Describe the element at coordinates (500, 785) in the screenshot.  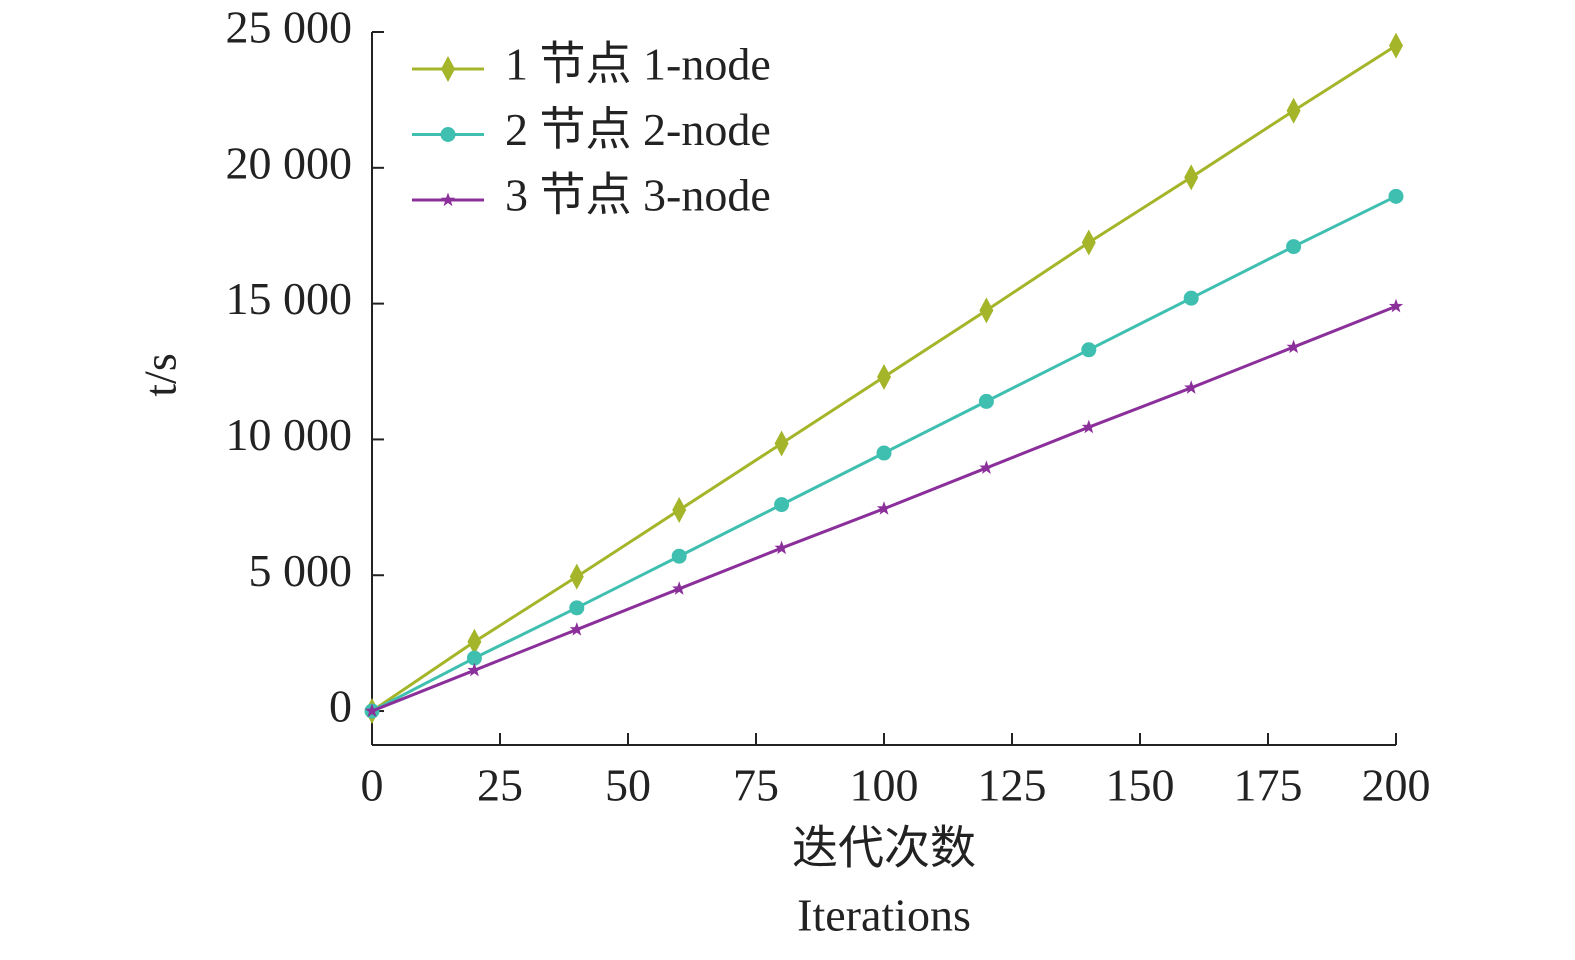
I see `x-tick-label: 25` at that location.